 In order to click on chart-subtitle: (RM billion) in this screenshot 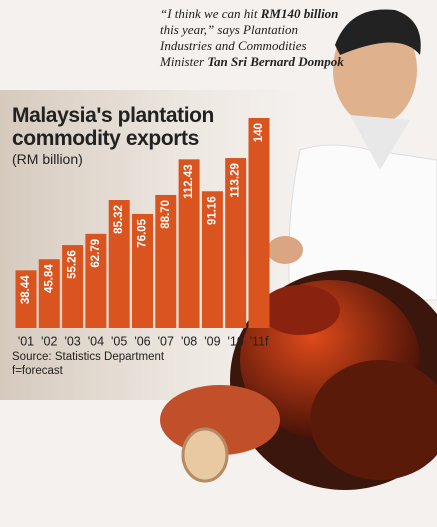, I will do `click(47, 159)`.